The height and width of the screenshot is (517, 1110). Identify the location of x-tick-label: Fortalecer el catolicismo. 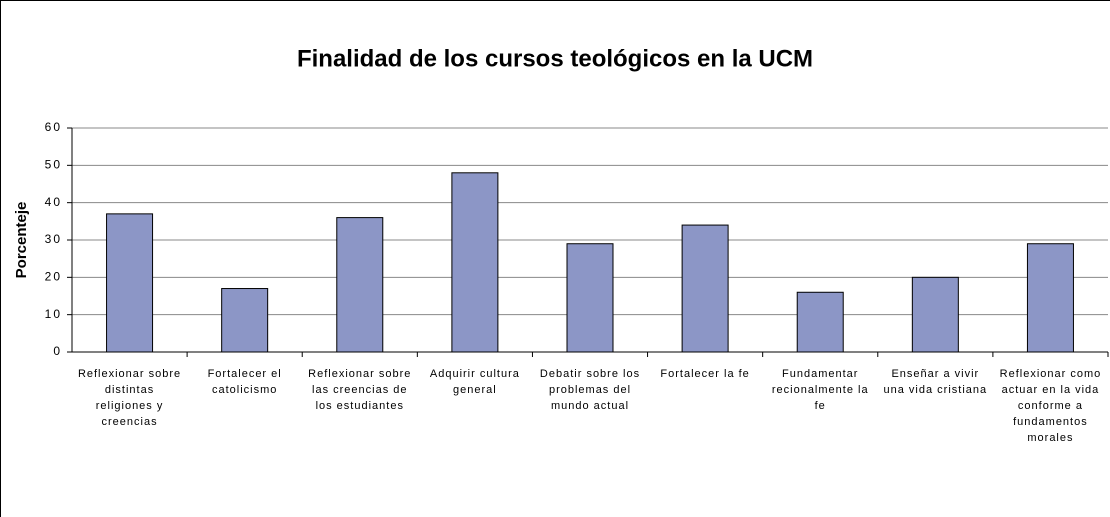
(244, 382).